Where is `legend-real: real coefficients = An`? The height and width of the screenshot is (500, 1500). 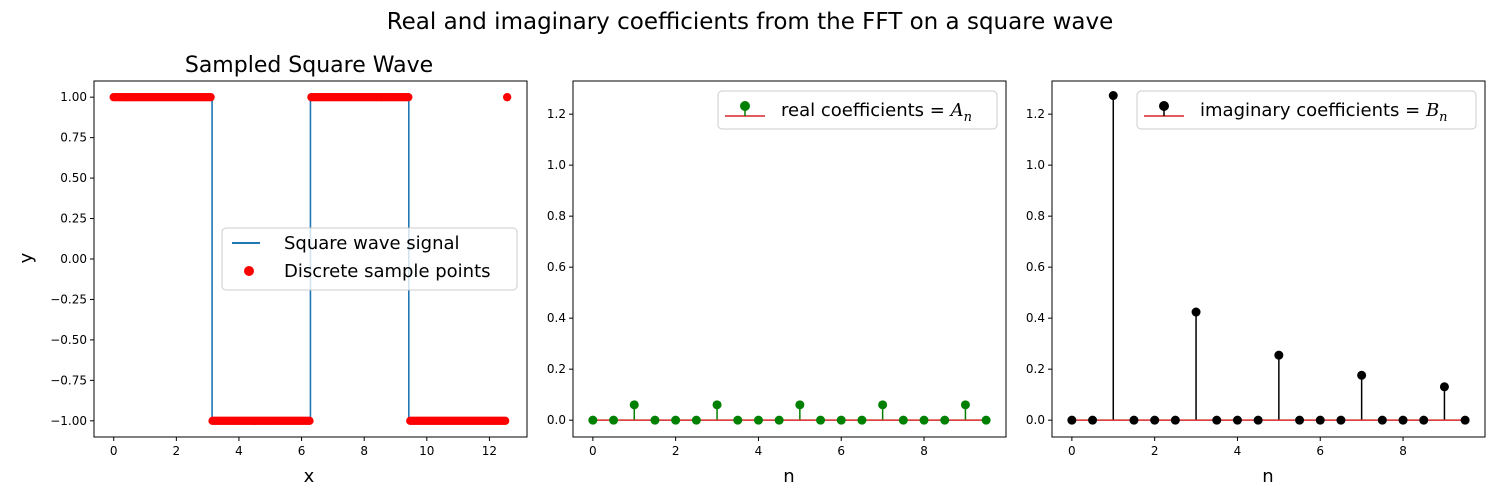
legend-real: real coefficients = An is located at coordinates (857, 110).